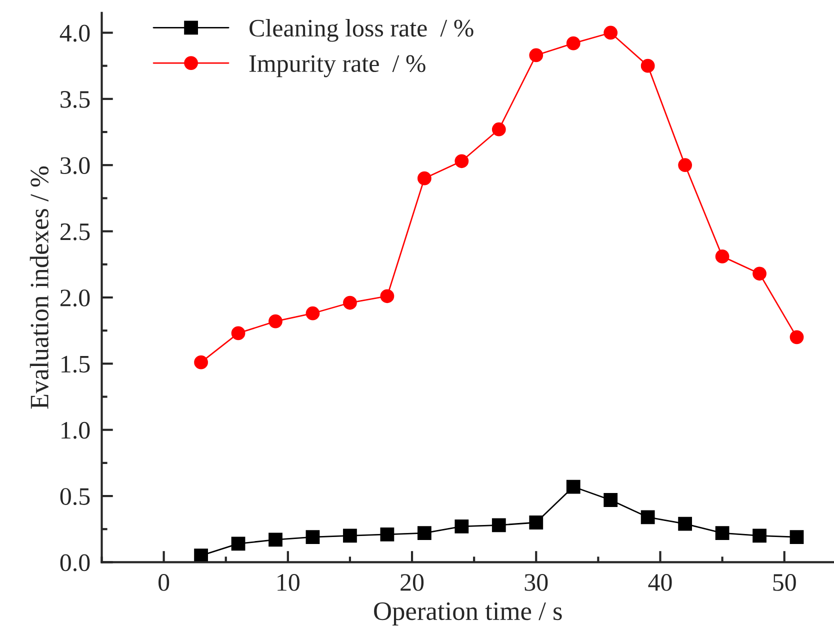 This screenshot has height=644, width=834. I want to click on y-tick-label: 4.0, so click(75, 33).